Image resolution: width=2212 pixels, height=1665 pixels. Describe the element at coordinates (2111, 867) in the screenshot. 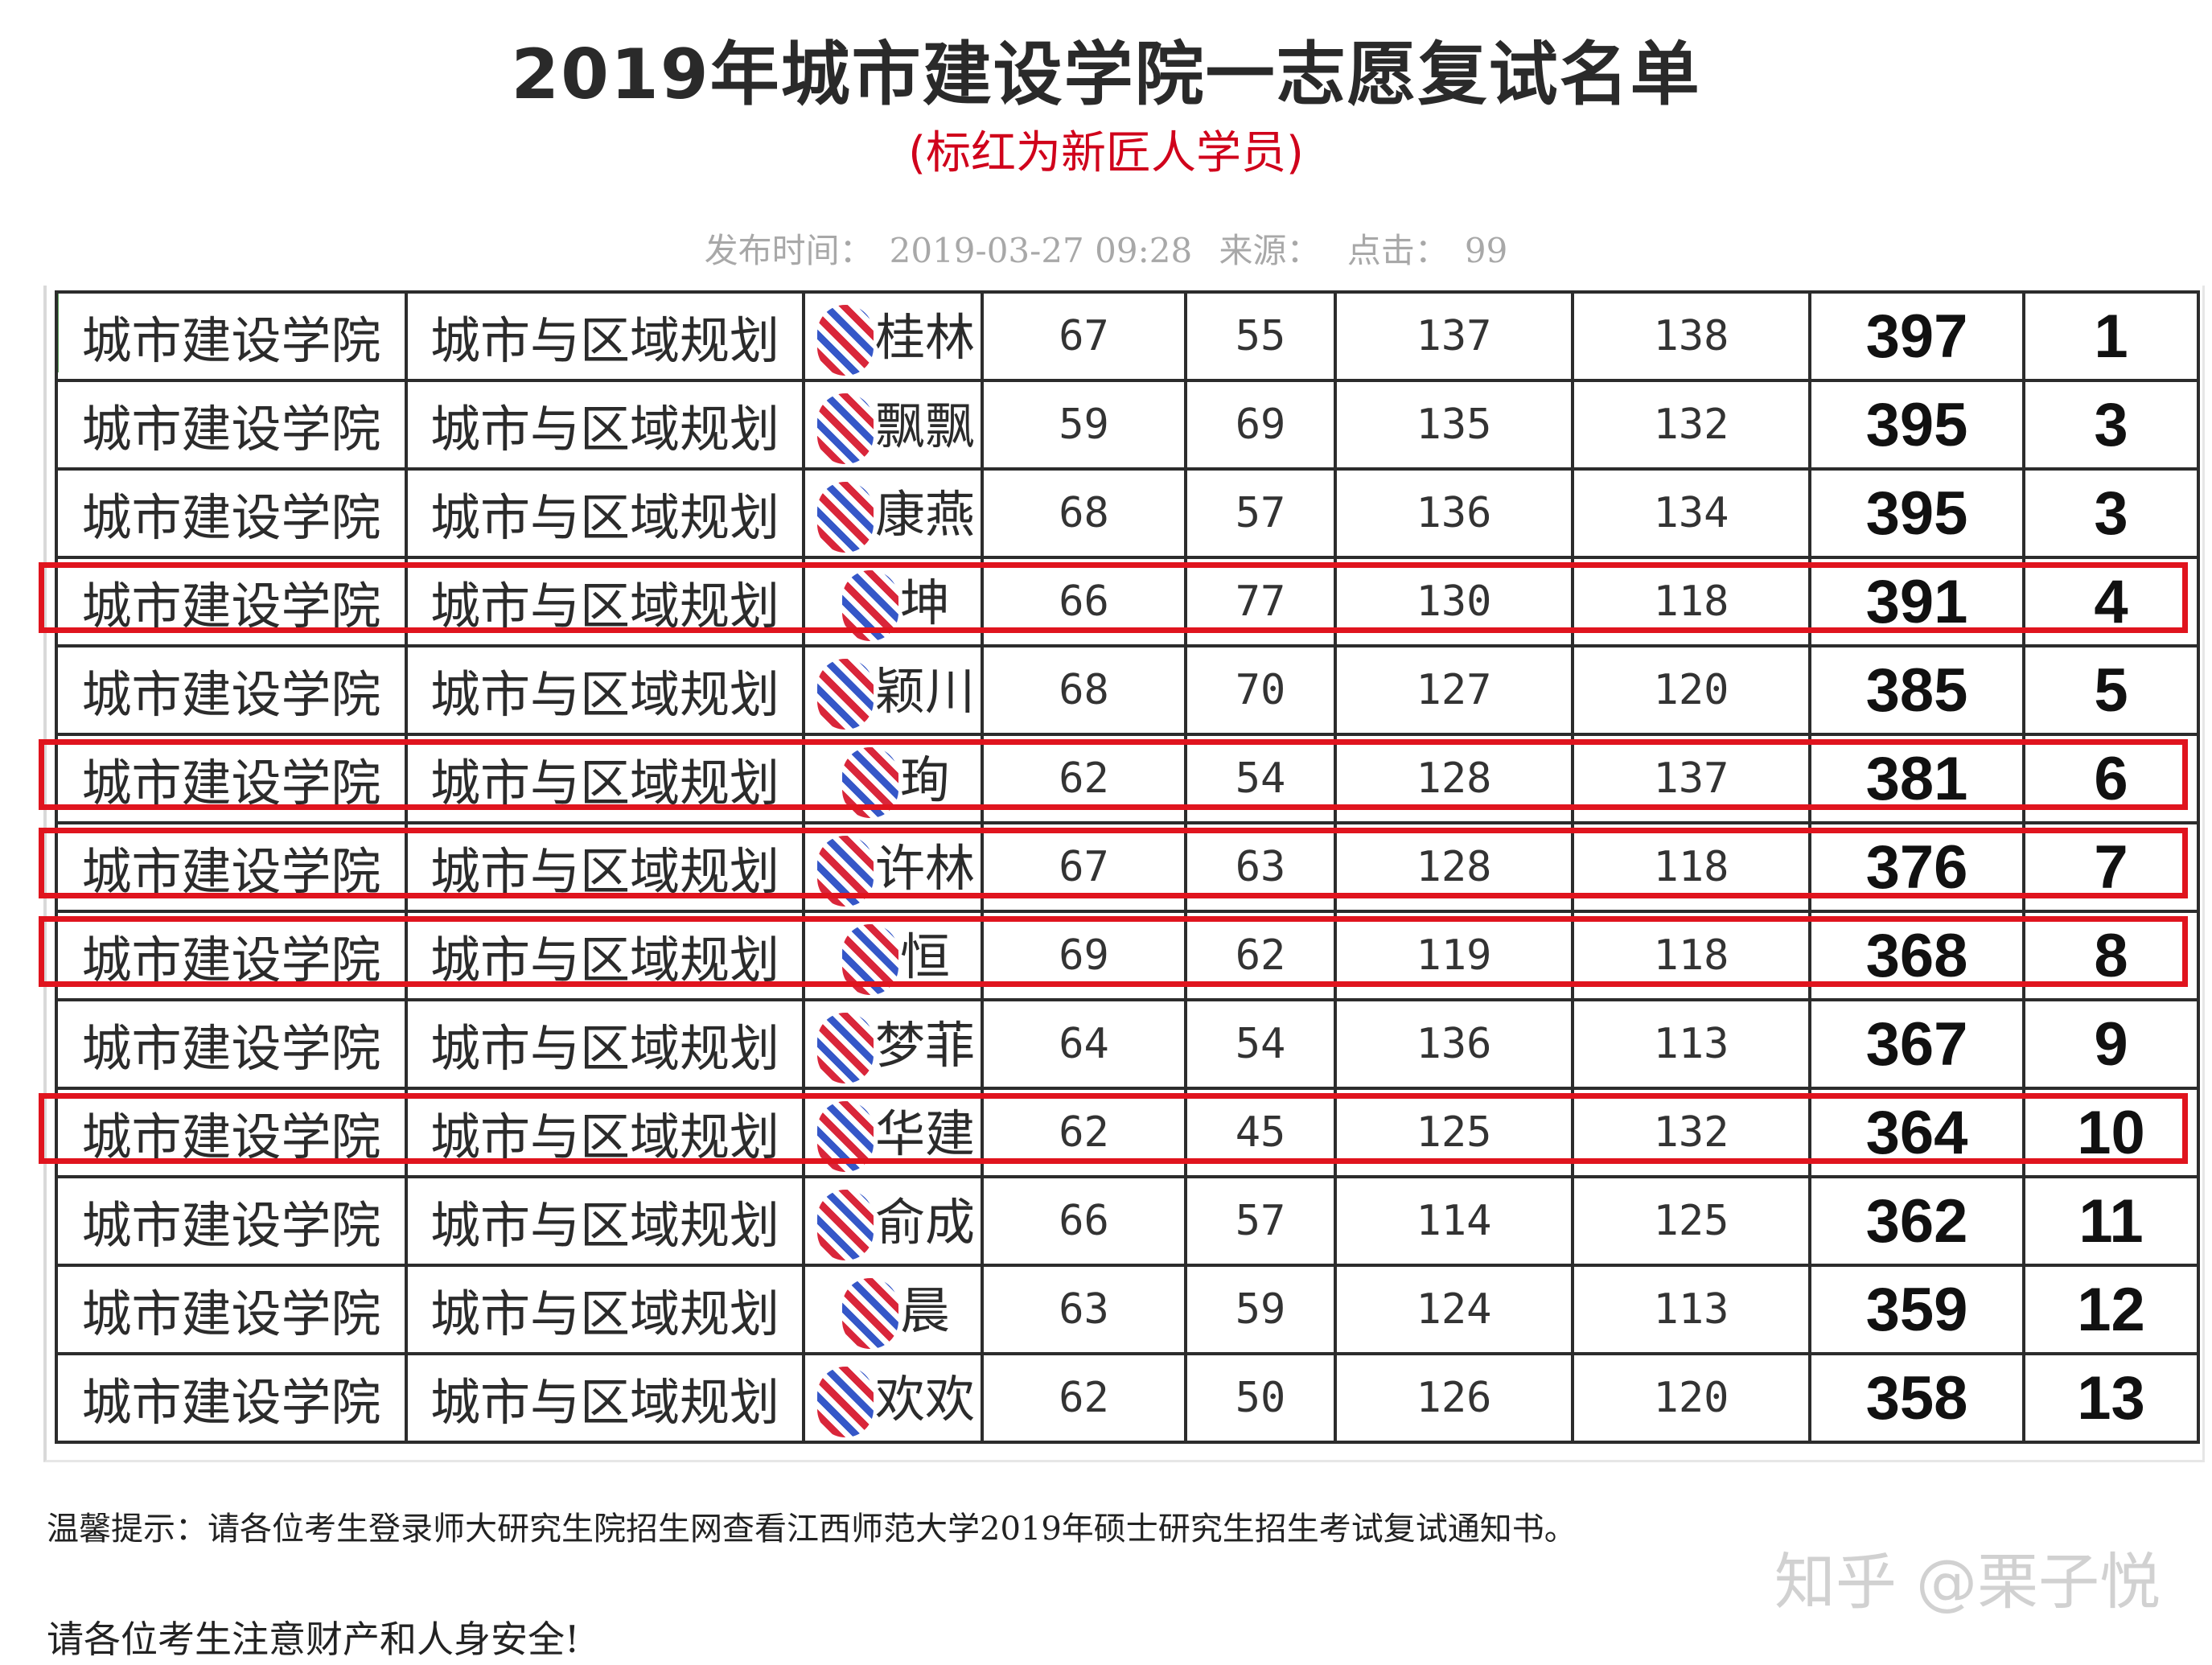

I see `rank-cell: 7` at that location.